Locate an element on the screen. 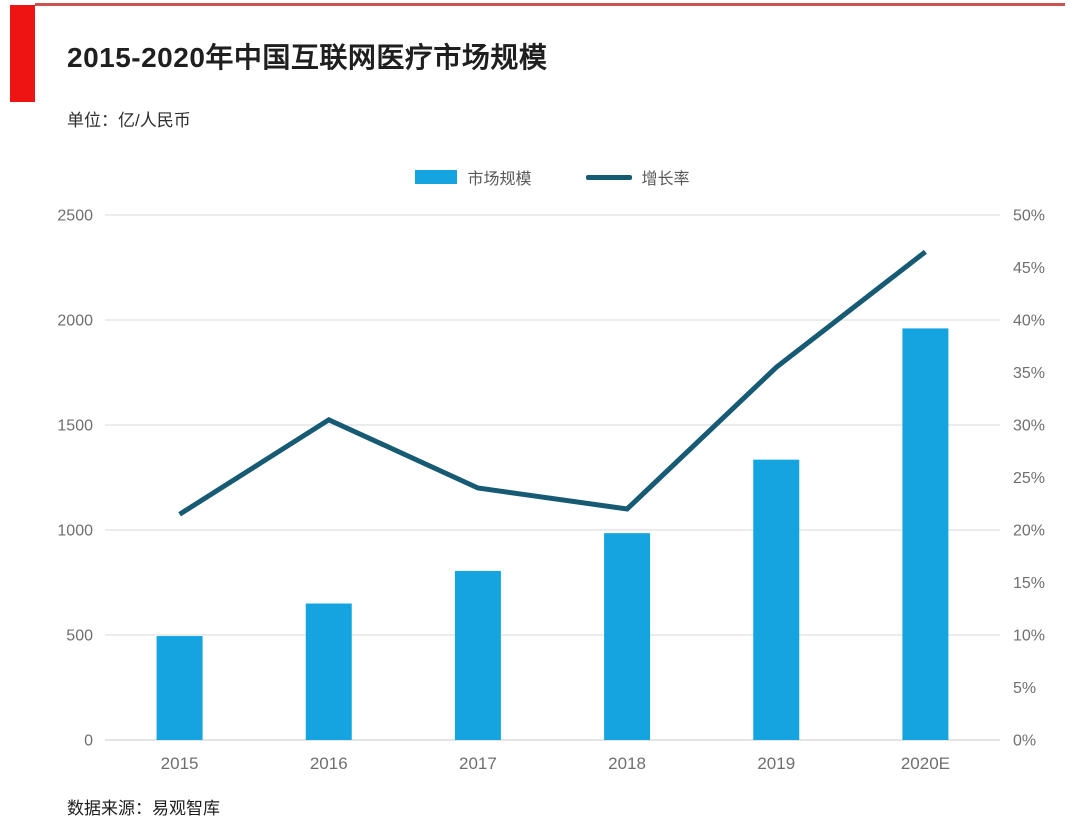 Image resolution: width=1080 pixels, height=825 pixels. y-axis-left-tick: 1500 is located at coordinates (75, 426).